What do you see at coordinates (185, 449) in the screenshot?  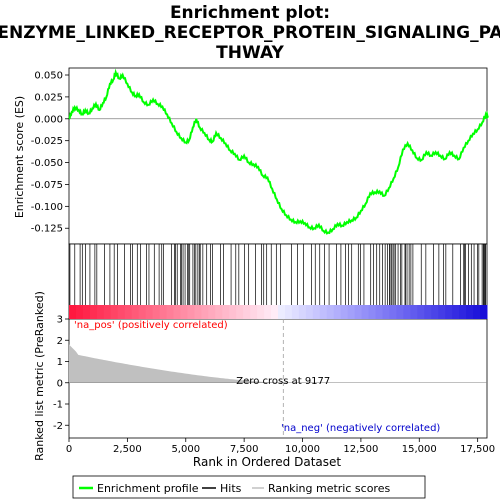 I see `x-tick-label: 5,000` at bounding box center [185, 449].